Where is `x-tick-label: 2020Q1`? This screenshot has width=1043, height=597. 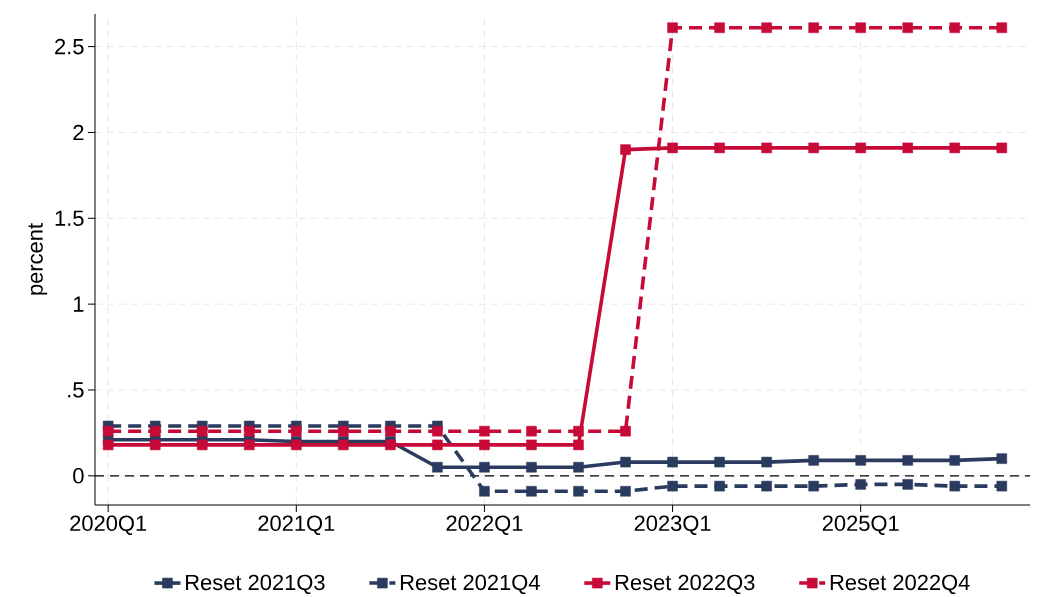 x-tick-label: 2020Q1 is located at coordinates (108, 525).